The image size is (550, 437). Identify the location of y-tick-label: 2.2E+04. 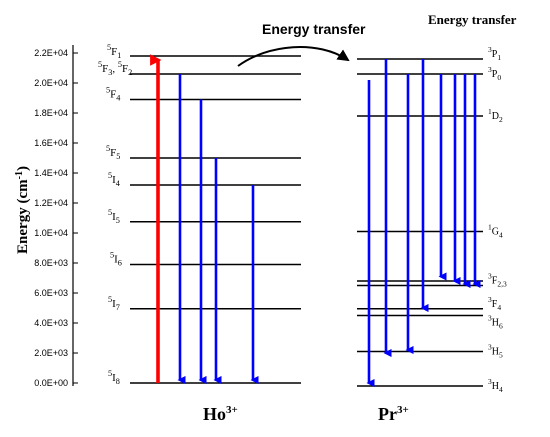
(51, 53).